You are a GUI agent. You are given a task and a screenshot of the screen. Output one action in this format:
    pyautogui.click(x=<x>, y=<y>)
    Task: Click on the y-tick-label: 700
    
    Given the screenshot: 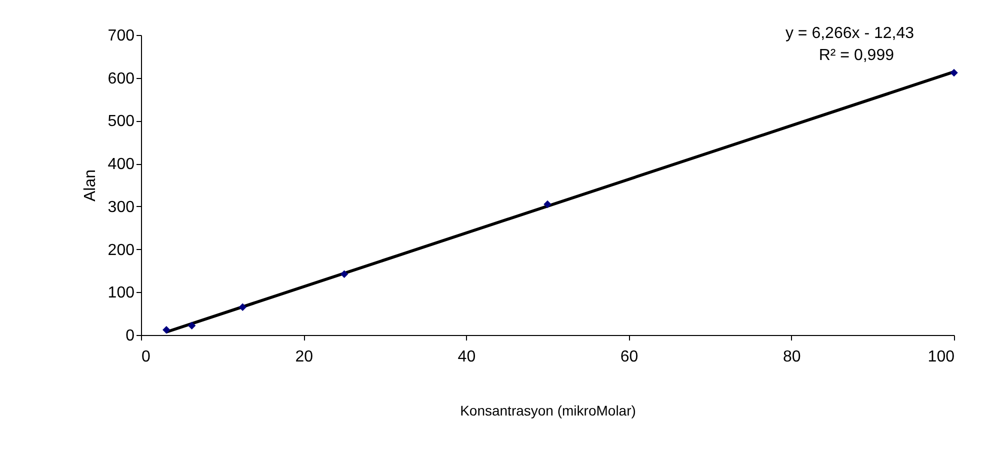 What is the action you would take?
    pyautogui.click(x=121, y=36)
    